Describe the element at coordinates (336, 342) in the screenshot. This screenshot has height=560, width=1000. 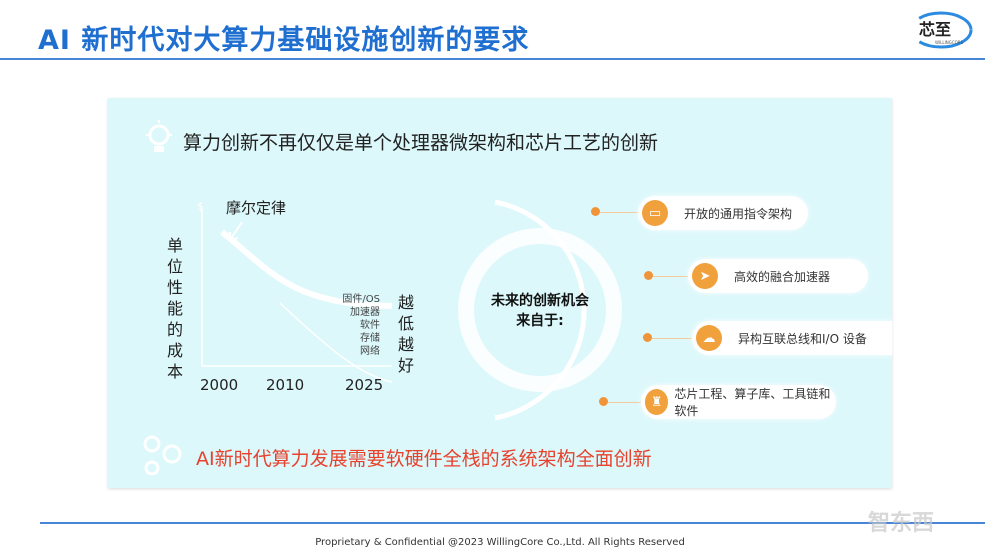
I see `stack-curve` at that location.